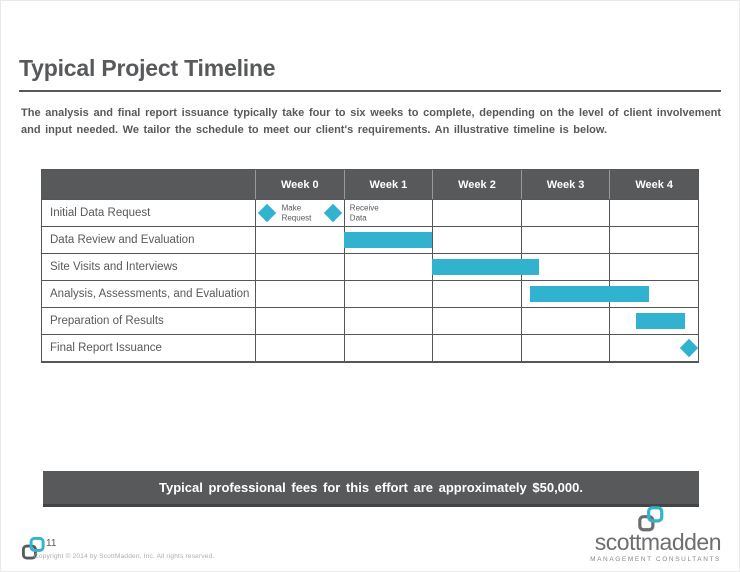 The width and height of the screenshot is (740, 572). What do you see at coordinates (658, 542) in the screenshot?
I see `brand-name: scottmadden` at bounding box center [658, 542].